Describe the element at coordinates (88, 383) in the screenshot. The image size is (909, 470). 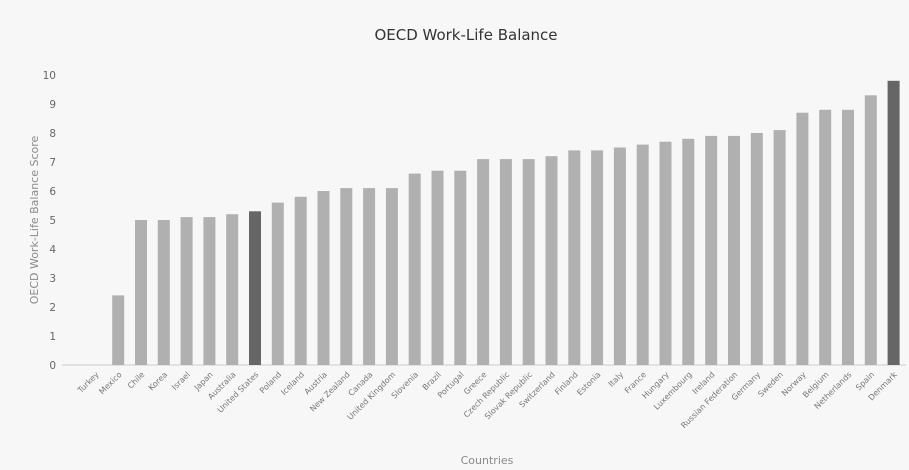
I see `x-tick-label: Turkey` at that location.